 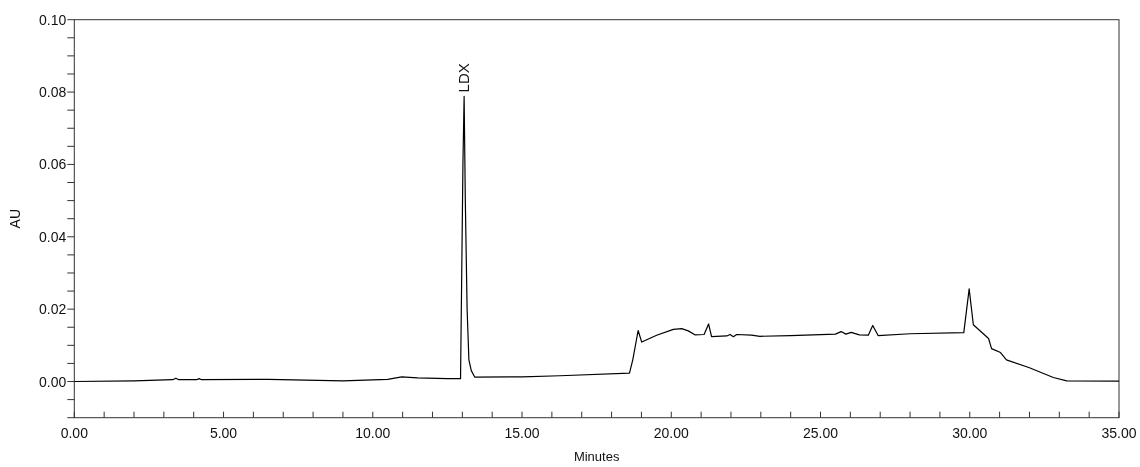 What do you see at coordinates (970, 432) in the screenshot?
I see `x-tick-label: 30.00` at bounding box center [970, 432].